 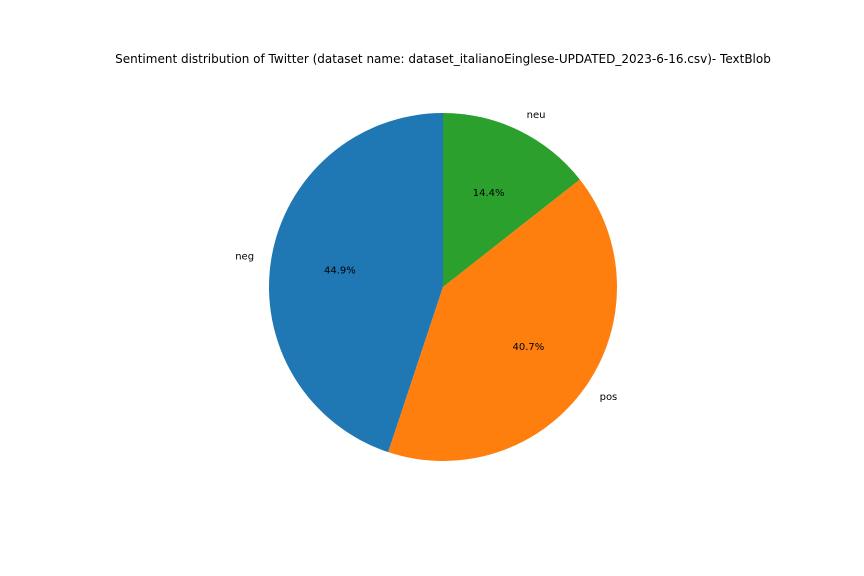 I want to click on slice-label-neu: neu, so click(x=536, y=115).